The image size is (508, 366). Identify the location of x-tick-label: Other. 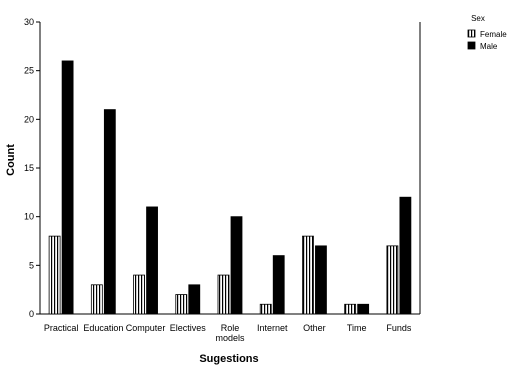
(314, 328).